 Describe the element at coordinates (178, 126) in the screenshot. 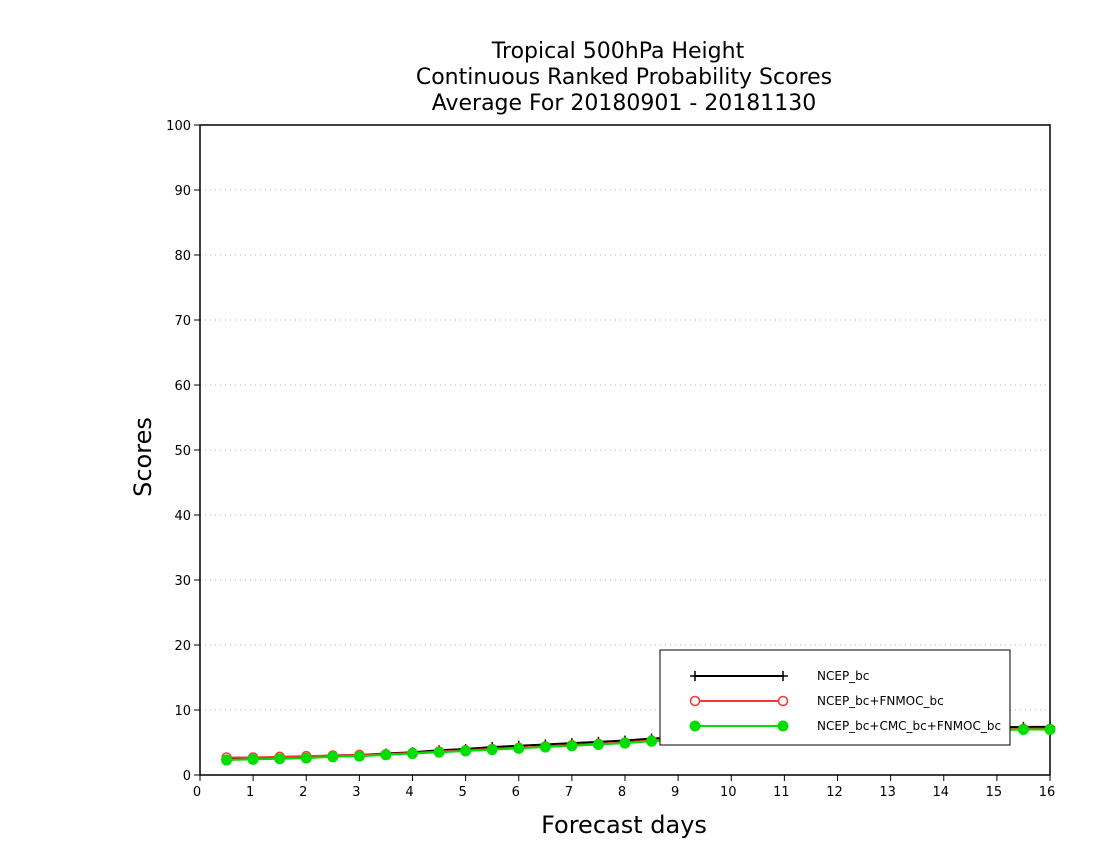

I see `y-tick-label: 100` at that location.